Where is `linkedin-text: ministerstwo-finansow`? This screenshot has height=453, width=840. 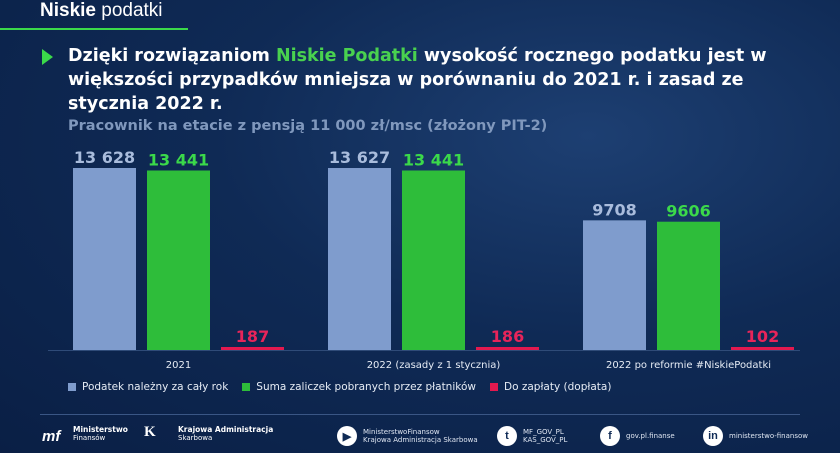 linkedin-text: ministerstwo-finansow is located at coordinates (769, 436).